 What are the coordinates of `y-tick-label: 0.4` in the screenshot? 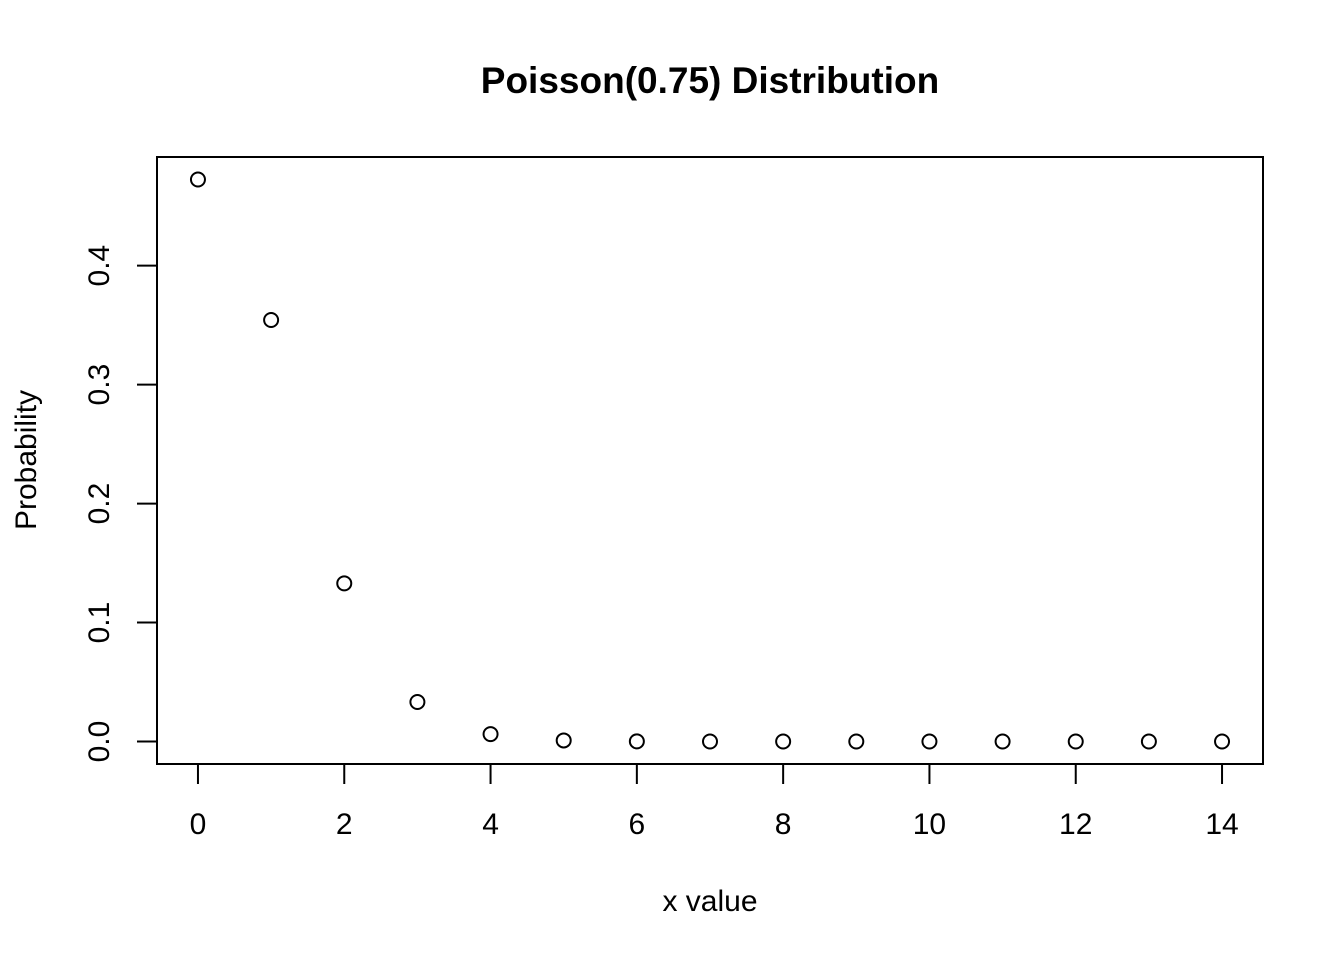 It's located at (99, 266).